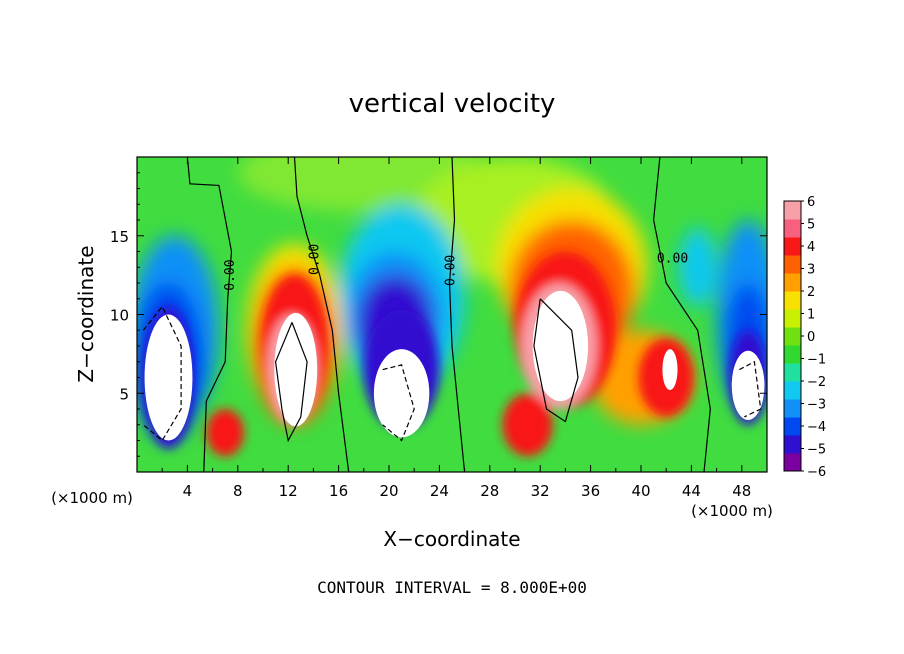 This screenshot has height=654, width=904. What do you see at coordinates (691, 491) in the screenshot?
I see `x-tick-label: 44` at bounding box center [691, 491].